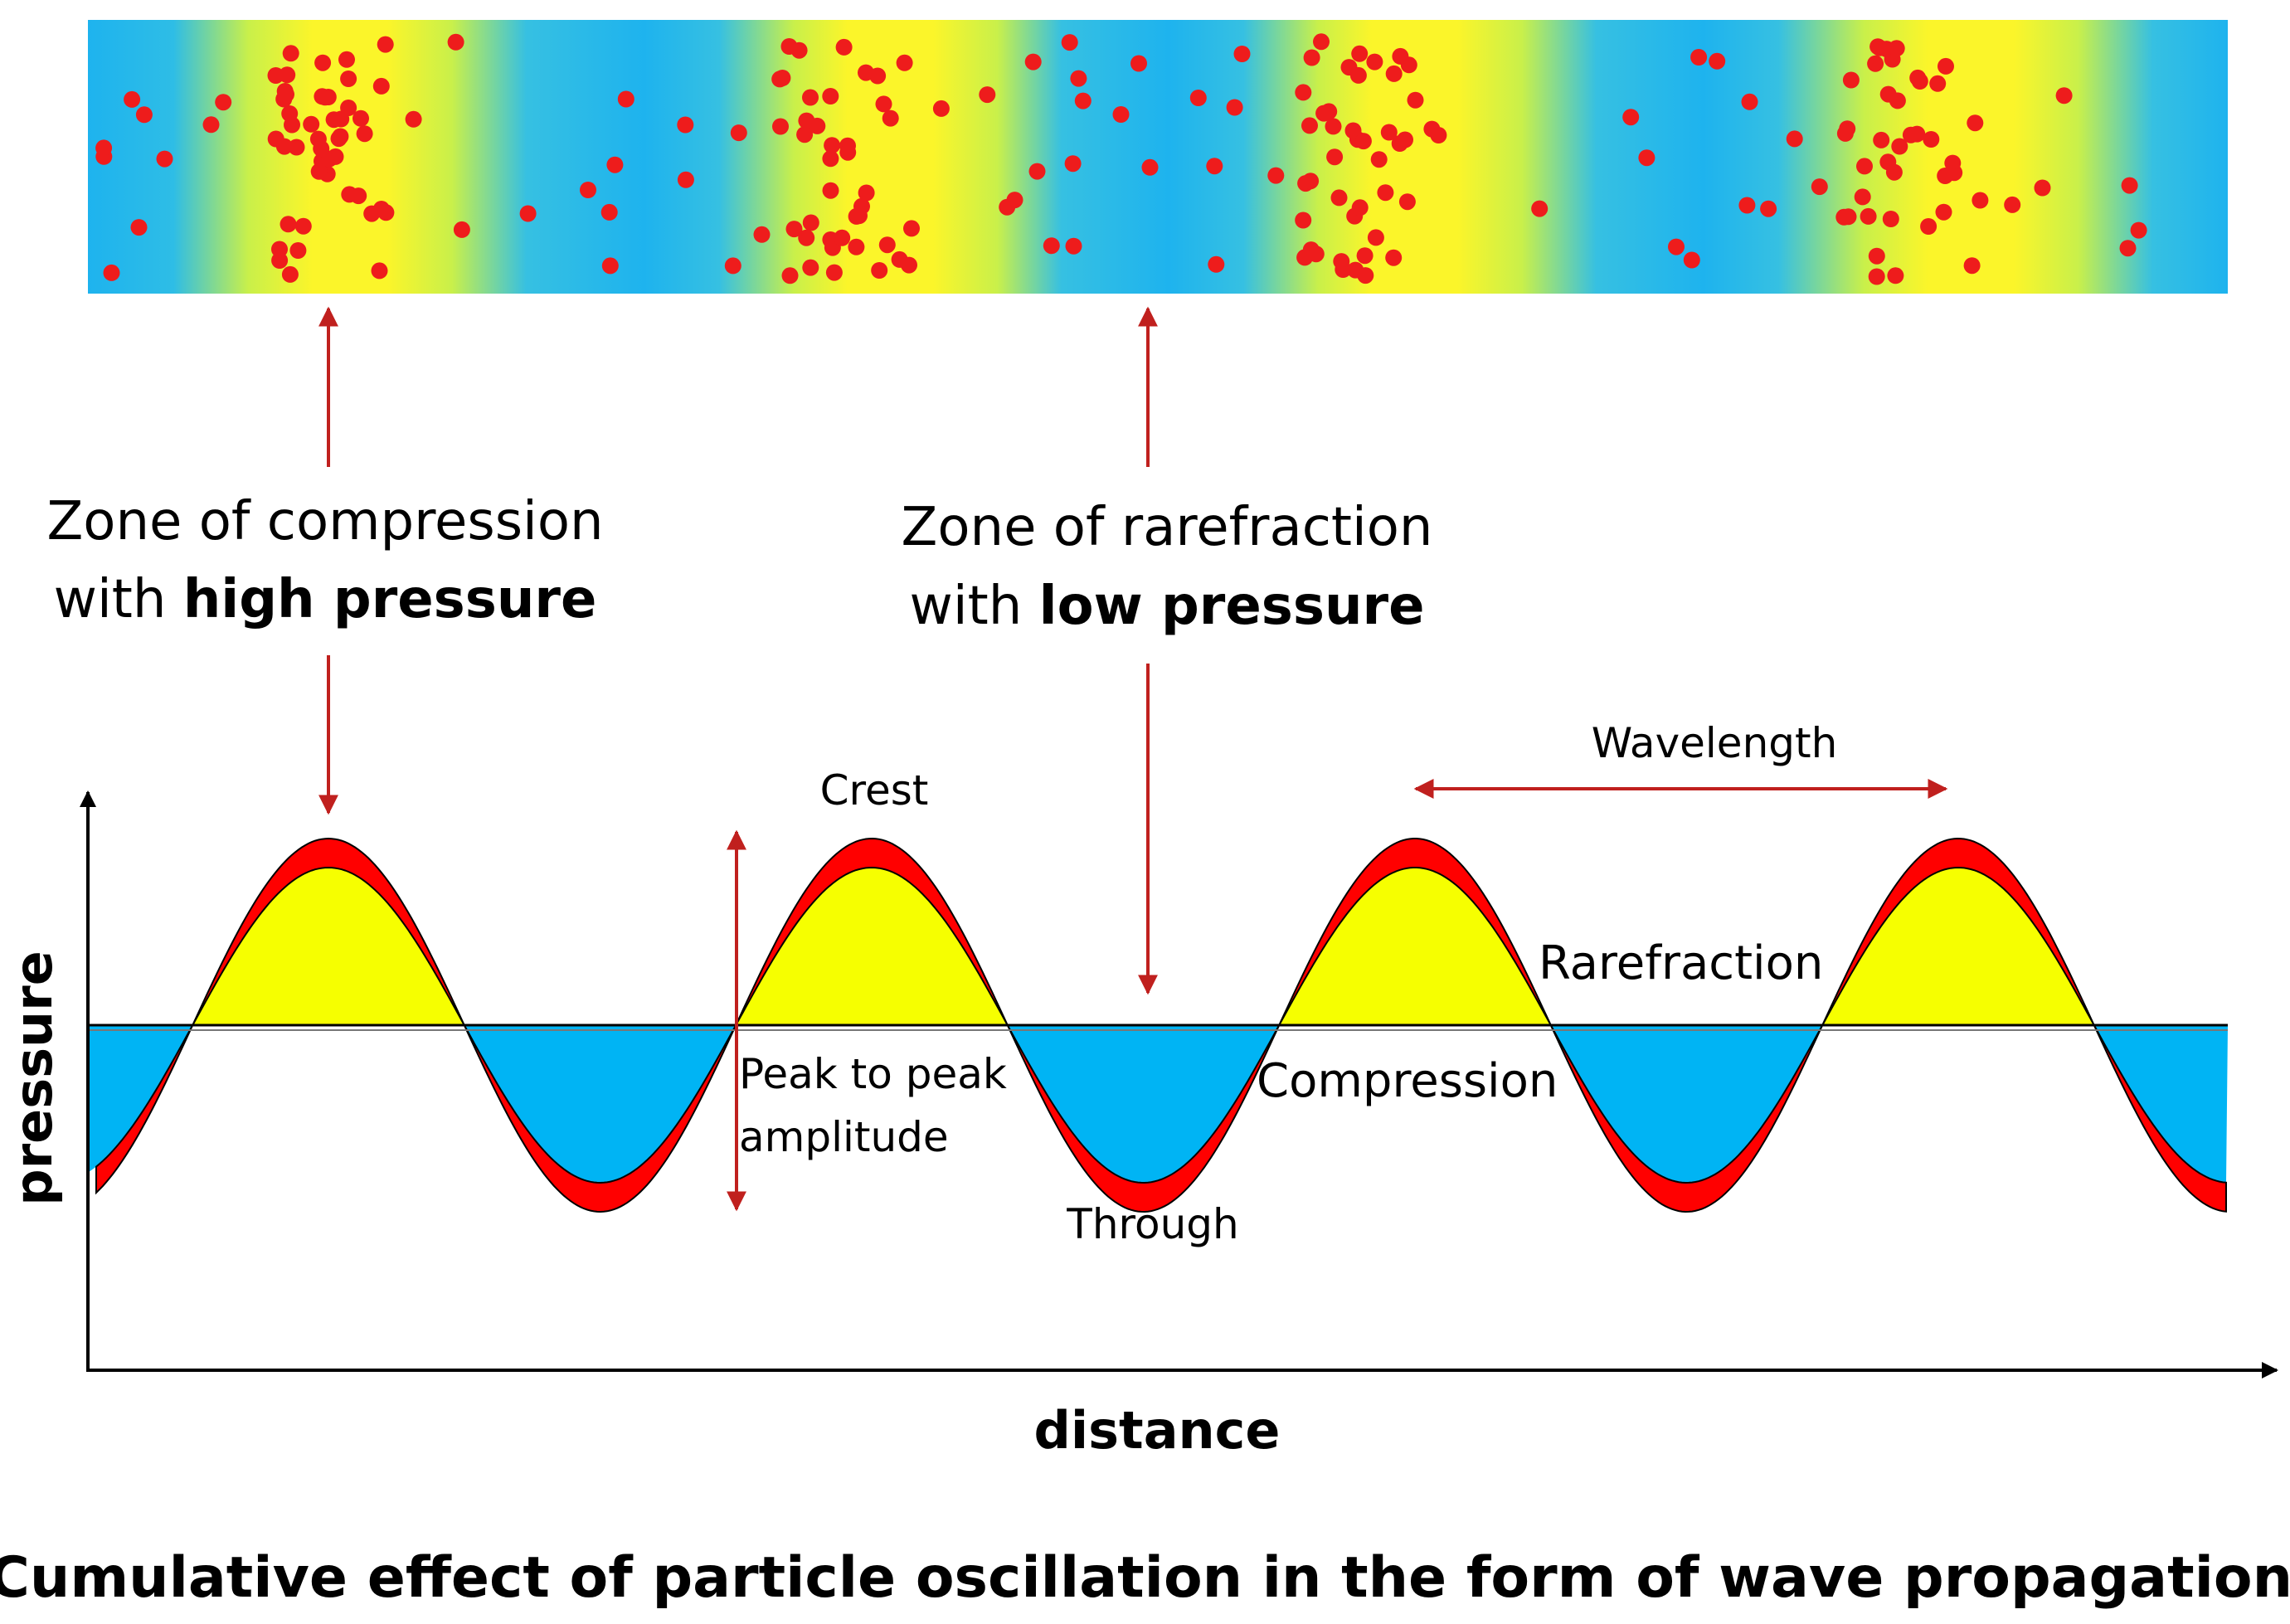 This screenshot has width=2290, height=1624. I want to click on compression-label: Compression, so click(1407, 1081).